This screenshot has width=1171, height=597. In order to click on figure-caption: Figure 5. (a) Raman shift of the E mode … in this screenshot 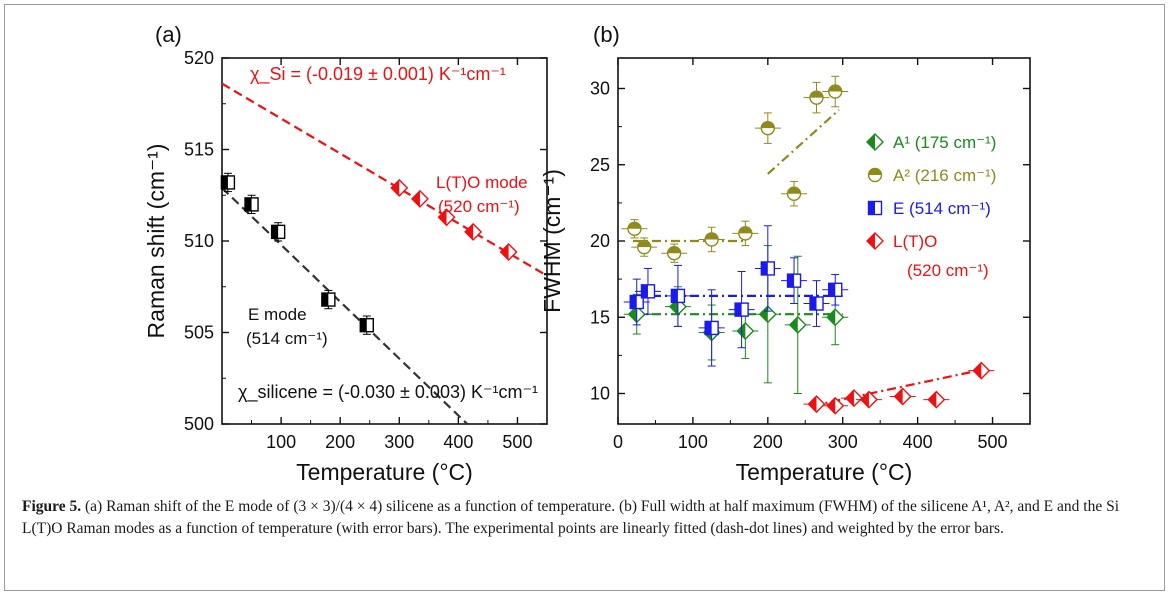, I will do `click(584, 518)`.